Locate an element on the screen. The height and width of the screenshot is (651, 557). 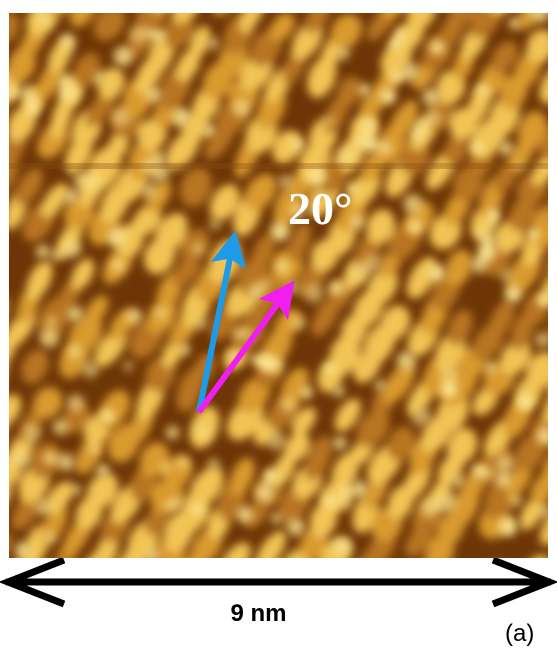
angle-label: 20° is located at coordinates (320, 208).